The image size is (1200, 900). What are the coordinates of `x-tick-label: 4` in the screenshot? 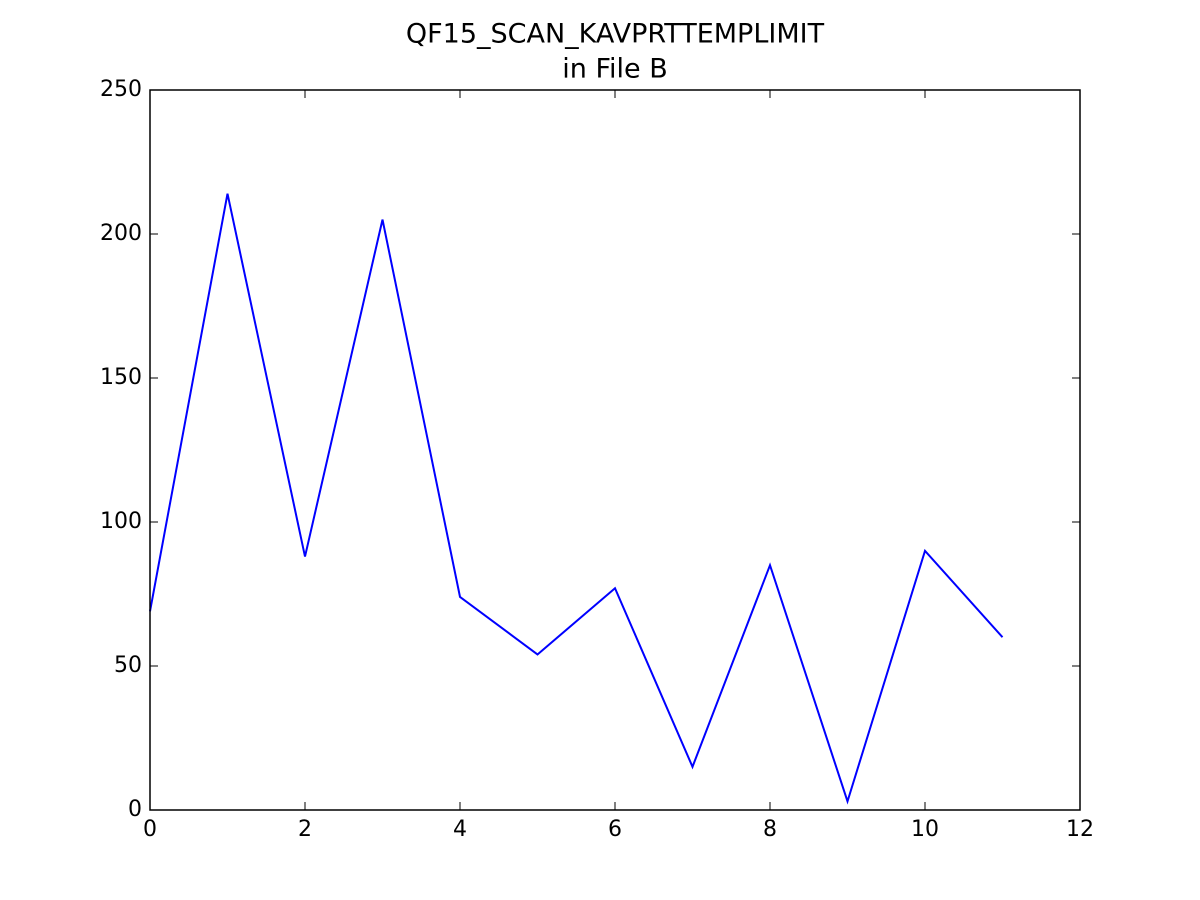 It's located at (460, 829).